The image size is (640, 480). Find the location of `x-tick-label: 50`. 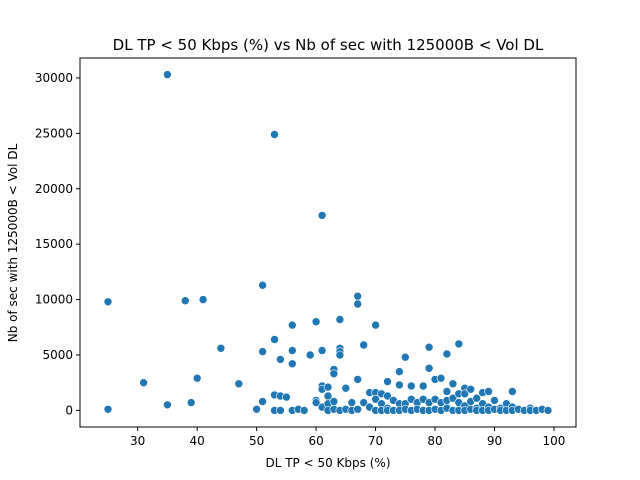

x-tick-label: 50 is located at coordinates (256, 441).